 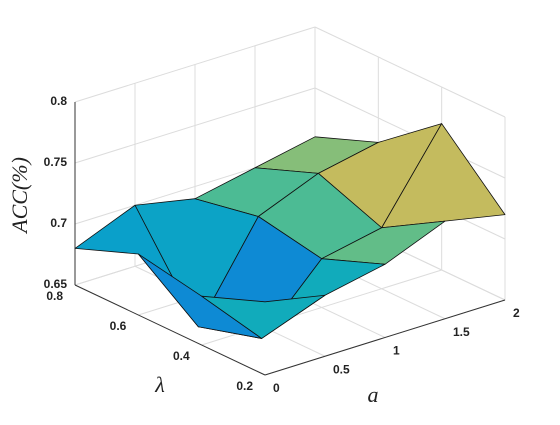 What do you see at coordinates (58, 223) in the screenshot?
I see `z-tick-label: 0.7` at bounding box center [58, 223].